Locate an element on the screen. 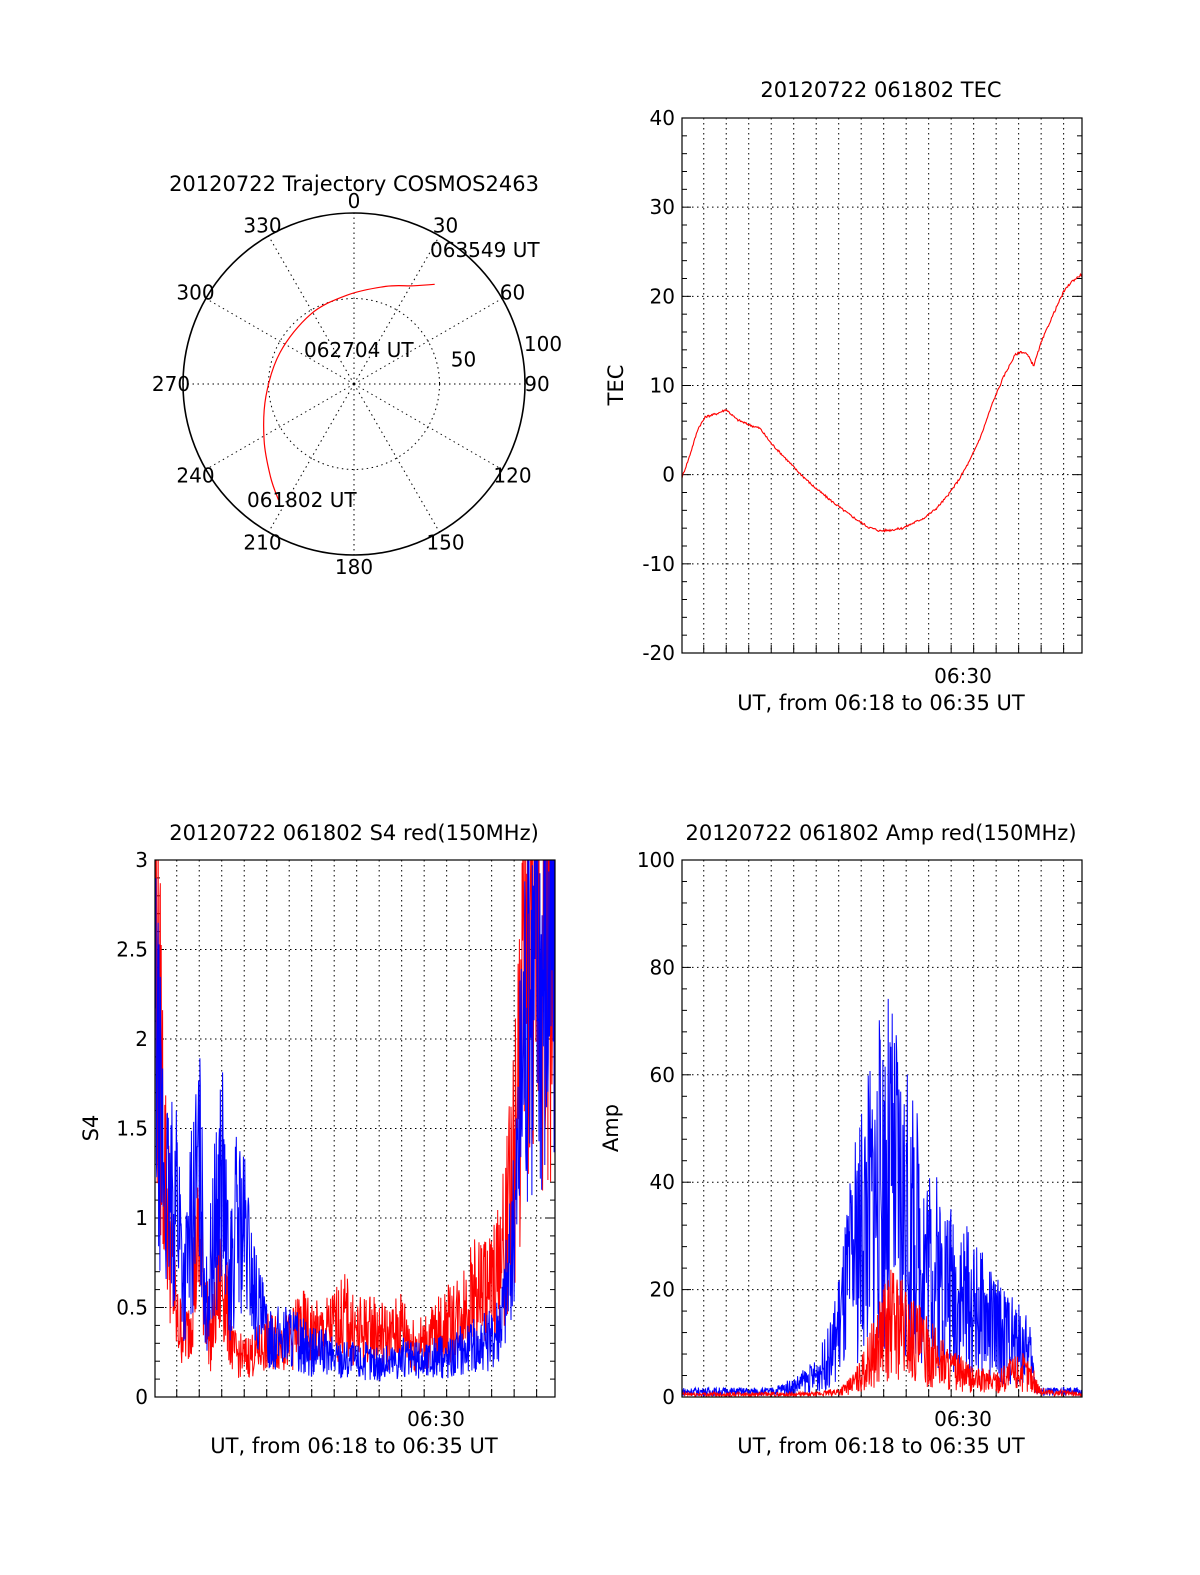  annotation-mid-time: 062704 UT is located at coordinates (359, 350).